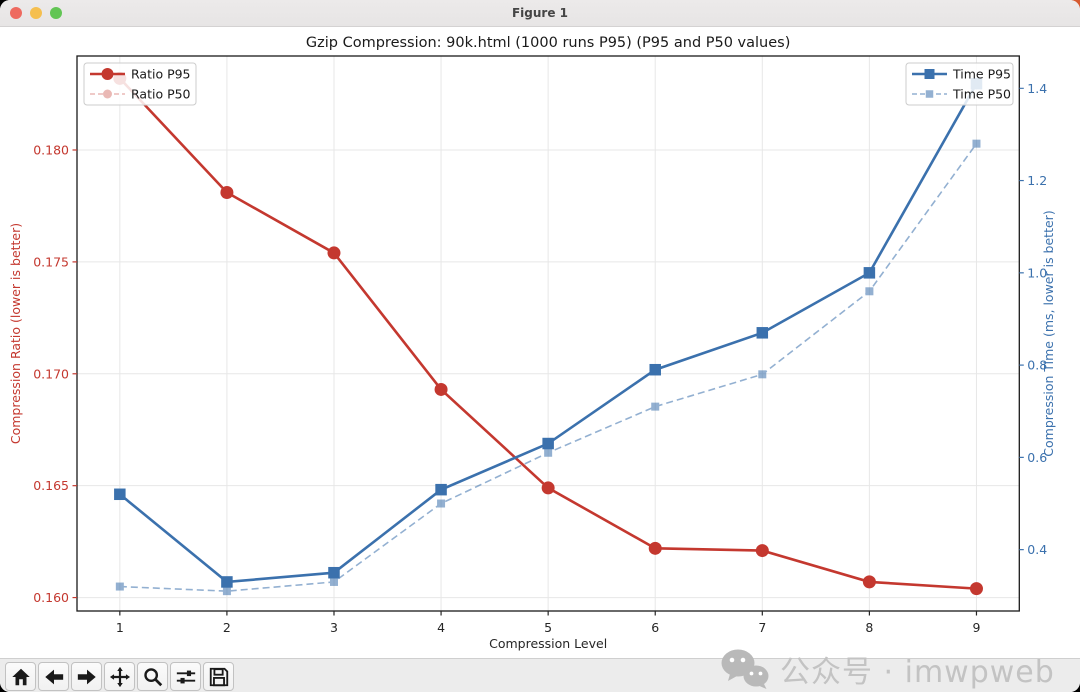 The height and width of the screenshot is (692, 1080). I want to click on magnifier-icon, so click(152, 676).